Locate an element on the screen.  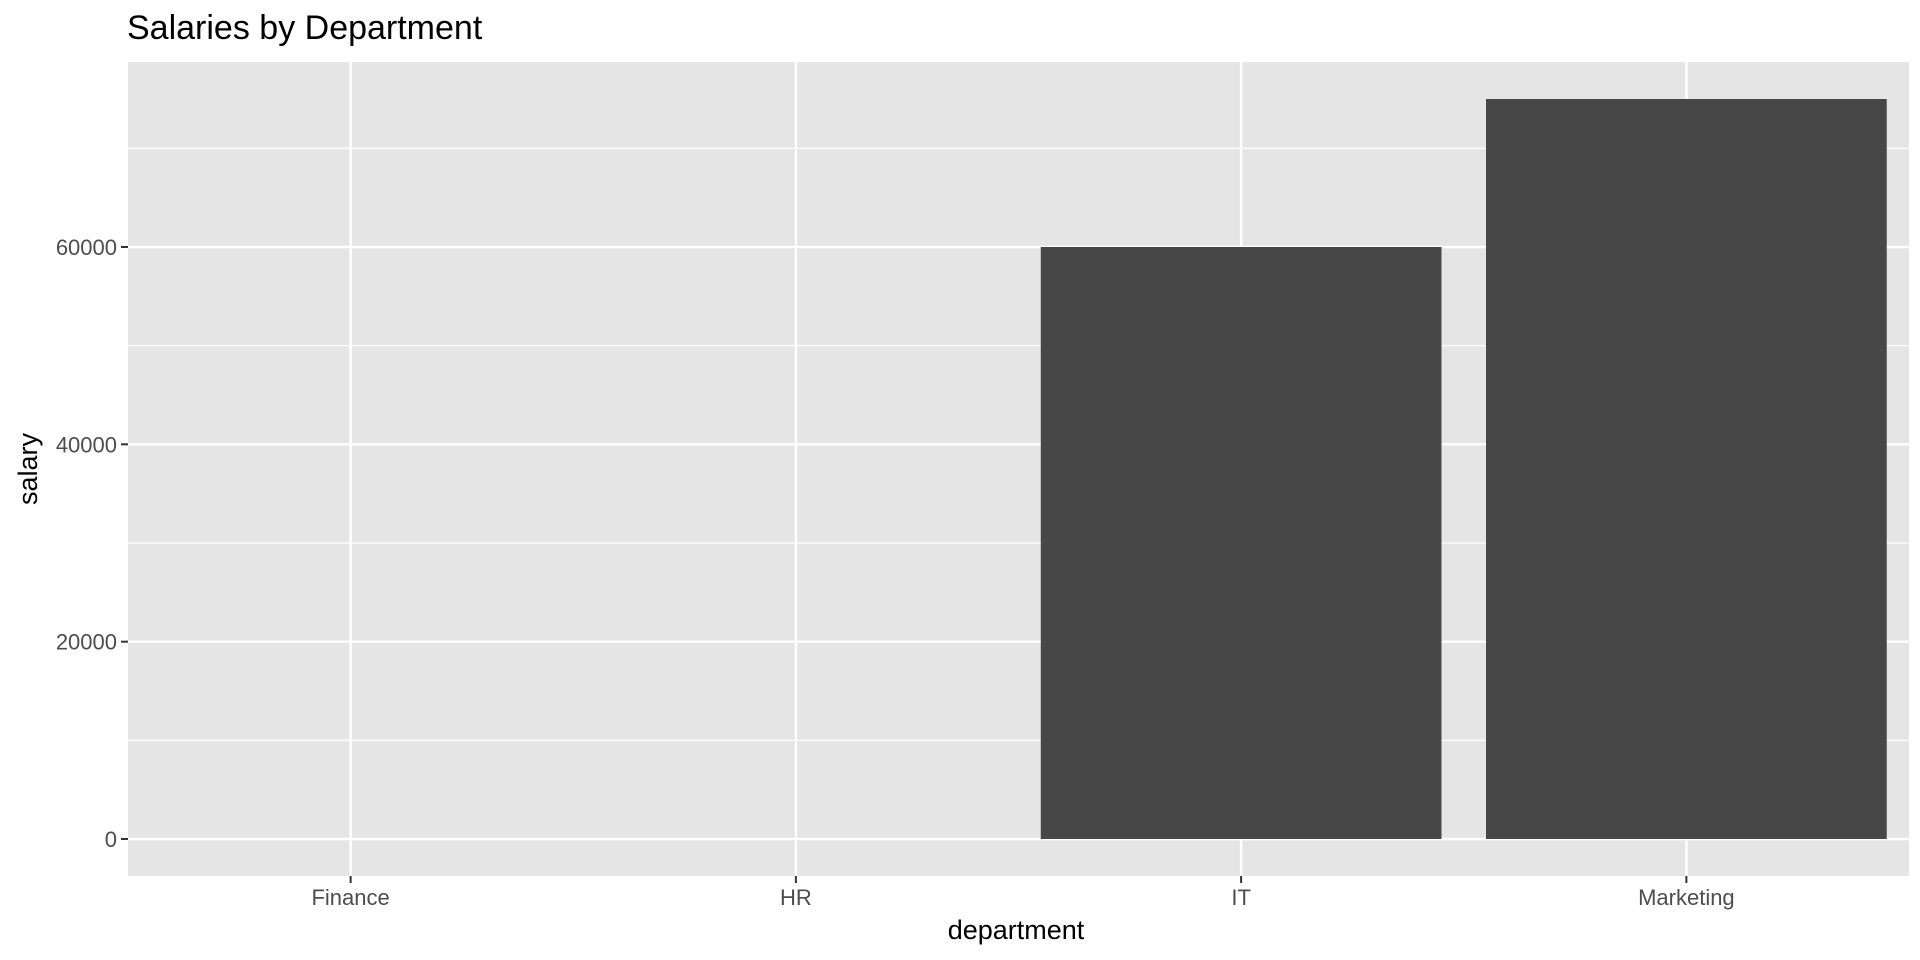
y-axis-title: salary is located at coordinates (28, 468).